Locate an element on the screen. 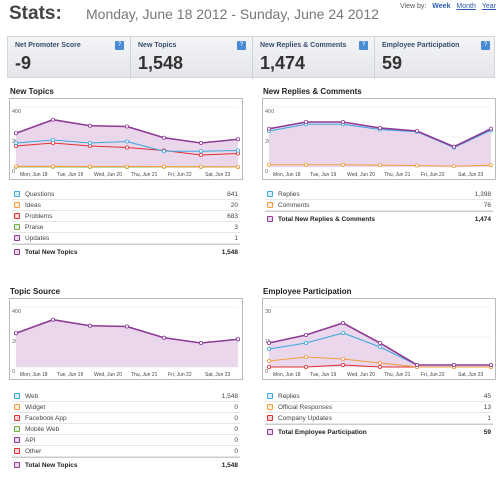 Image resolution: width=500 pixels, height=496 pixels. view-month-link: Month is located at coordinates (466, 6).